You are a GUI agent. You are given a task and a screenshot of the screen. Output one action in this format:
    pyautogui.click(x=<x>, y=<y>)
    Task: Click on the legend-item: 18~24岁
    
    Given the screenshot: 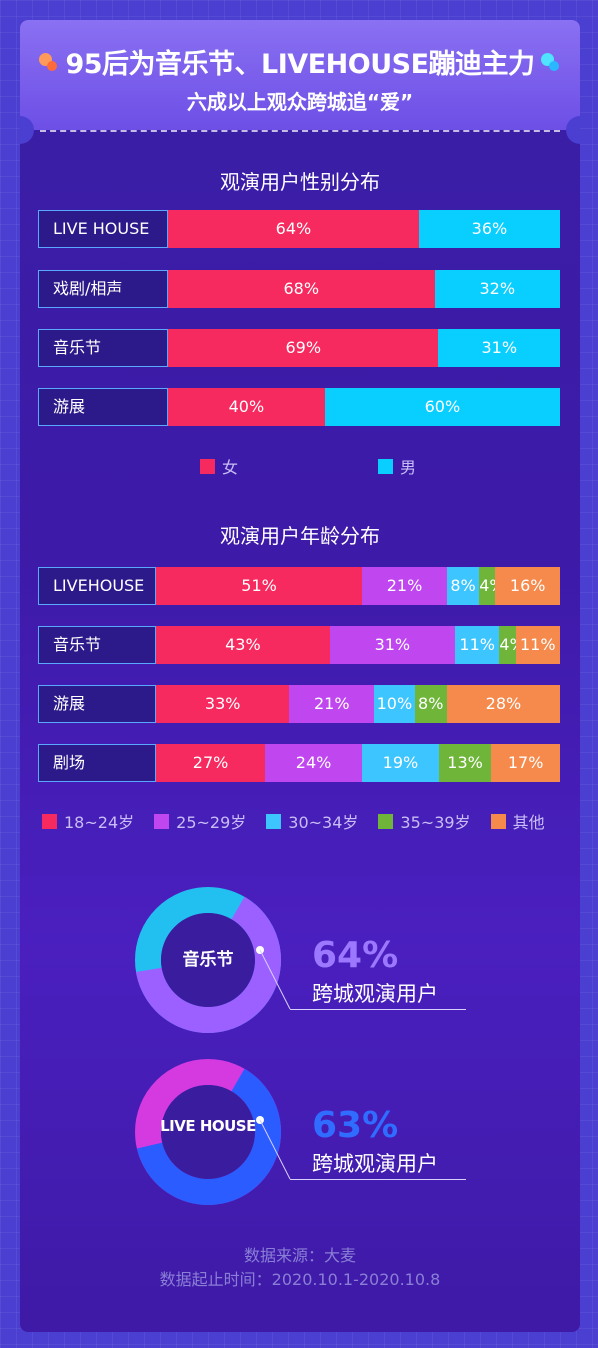 What is the action you would take?
    pyautogui.click(x=88, y=821)
    